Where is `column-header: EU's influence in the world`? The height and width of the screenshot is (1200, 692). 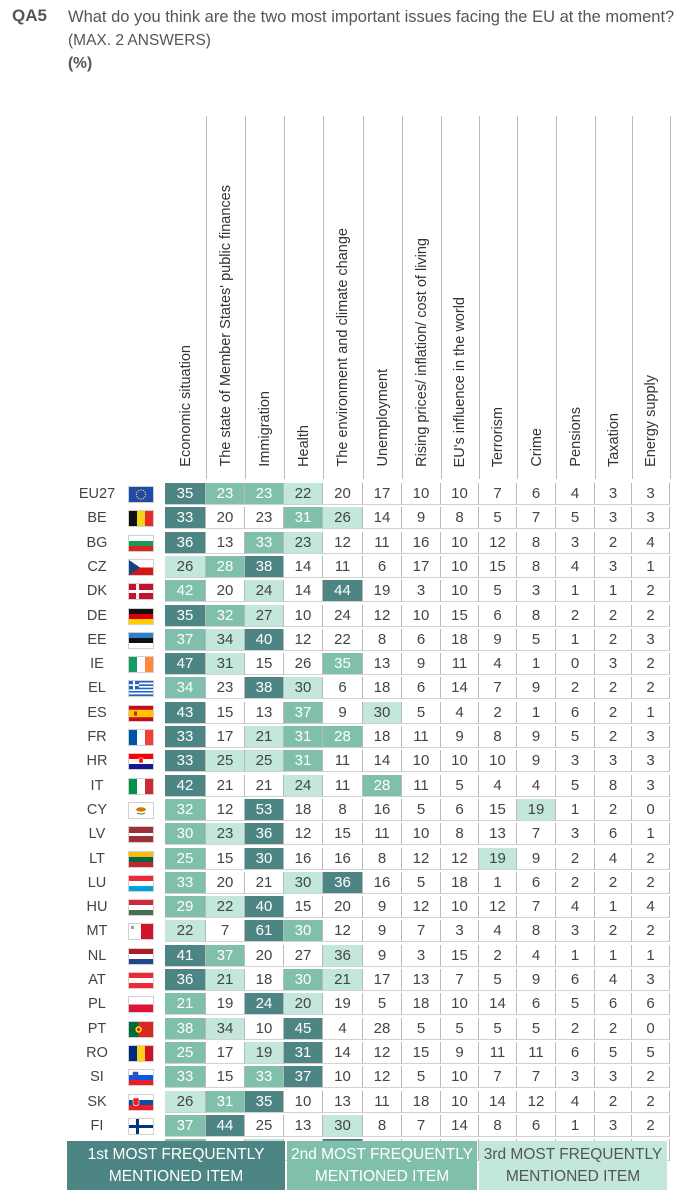
column-header: EU's influence in the world is located at coordinates (460, 297).